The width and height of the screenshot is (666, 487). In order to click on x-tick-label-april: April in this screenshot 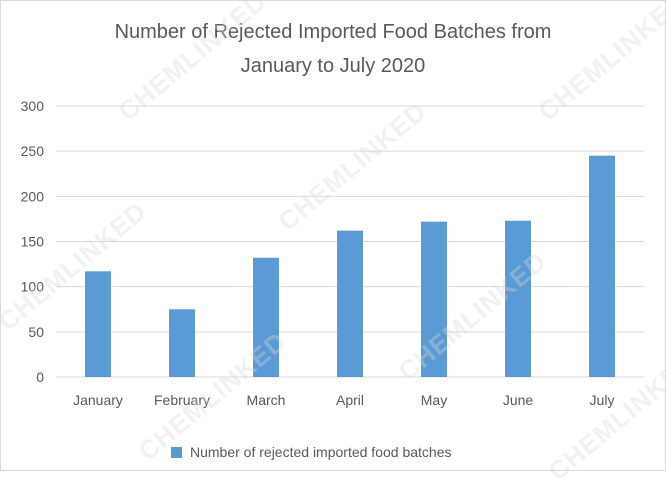, I will do `click(350, 400)`.